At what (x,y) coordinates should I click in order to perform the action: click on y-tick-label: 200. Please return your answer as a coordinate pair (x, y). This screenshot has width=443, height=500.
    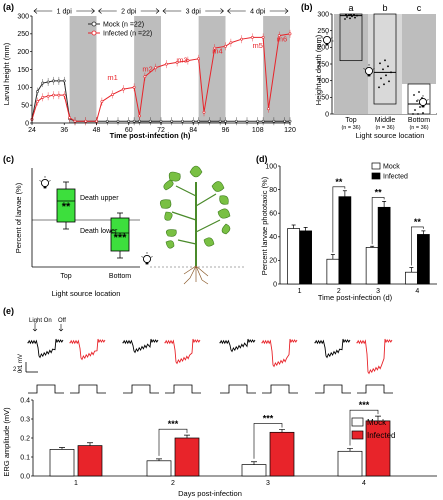
    Looking at the image, I should click on (23, 52).